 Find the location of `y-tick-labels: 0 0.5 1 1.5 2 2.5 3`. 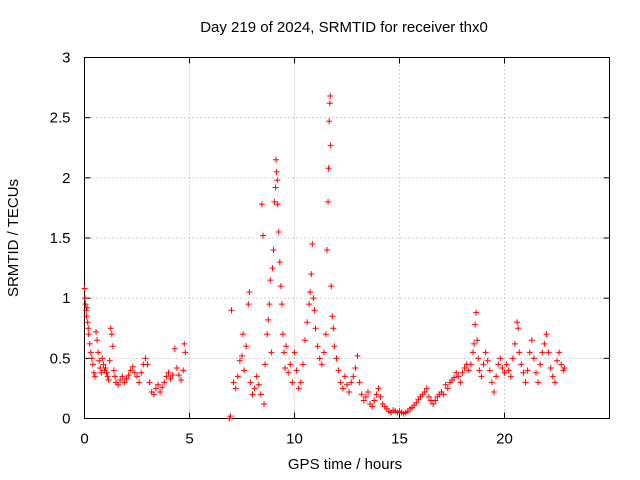

y-tick-labels: 0 0.5 1 1.5 2 2.5 3 is located at coordinates (60, 239).